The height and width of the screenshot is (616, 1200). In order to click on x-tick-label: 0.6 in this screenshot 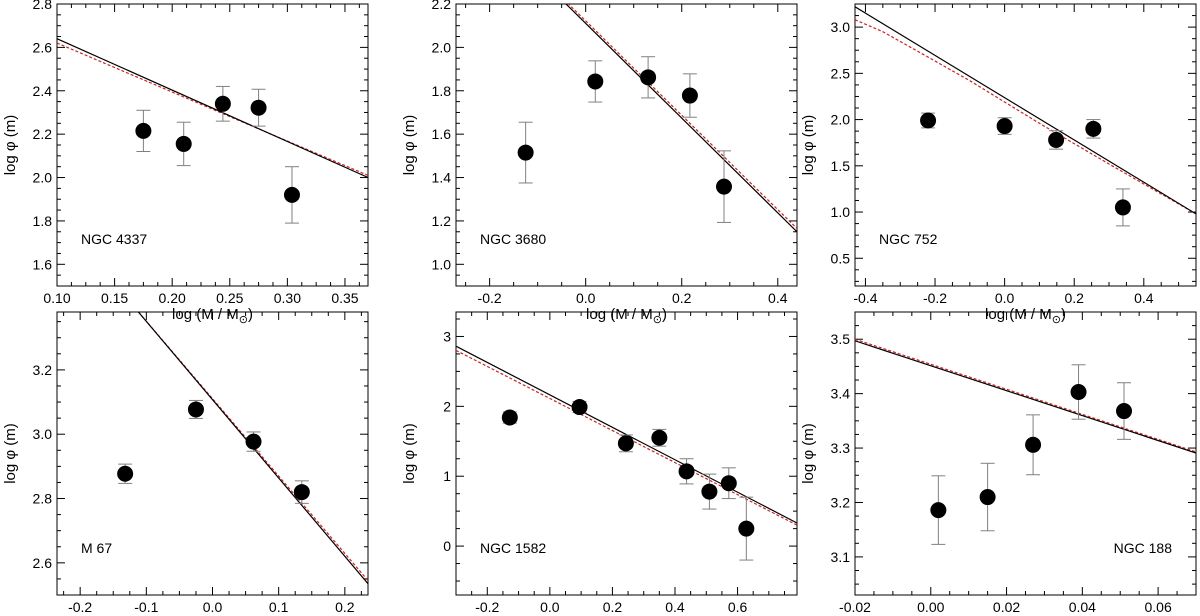, I will do `click(738, 607)`.